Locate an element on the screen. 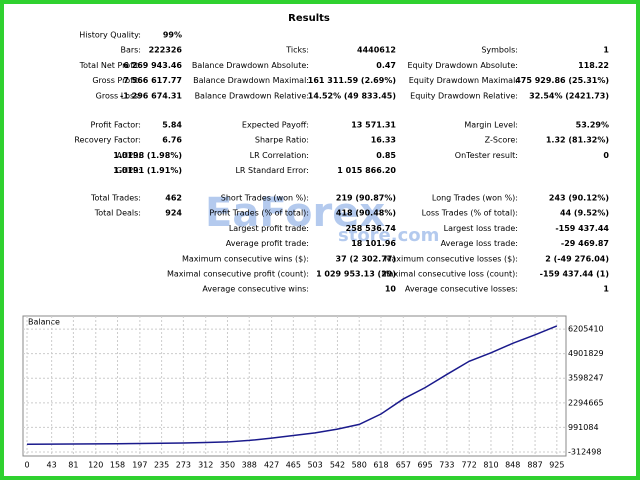 The image size is (640, 480). stat-label: Equity Drawdown Maximal: is located at coordinates (463, 80).